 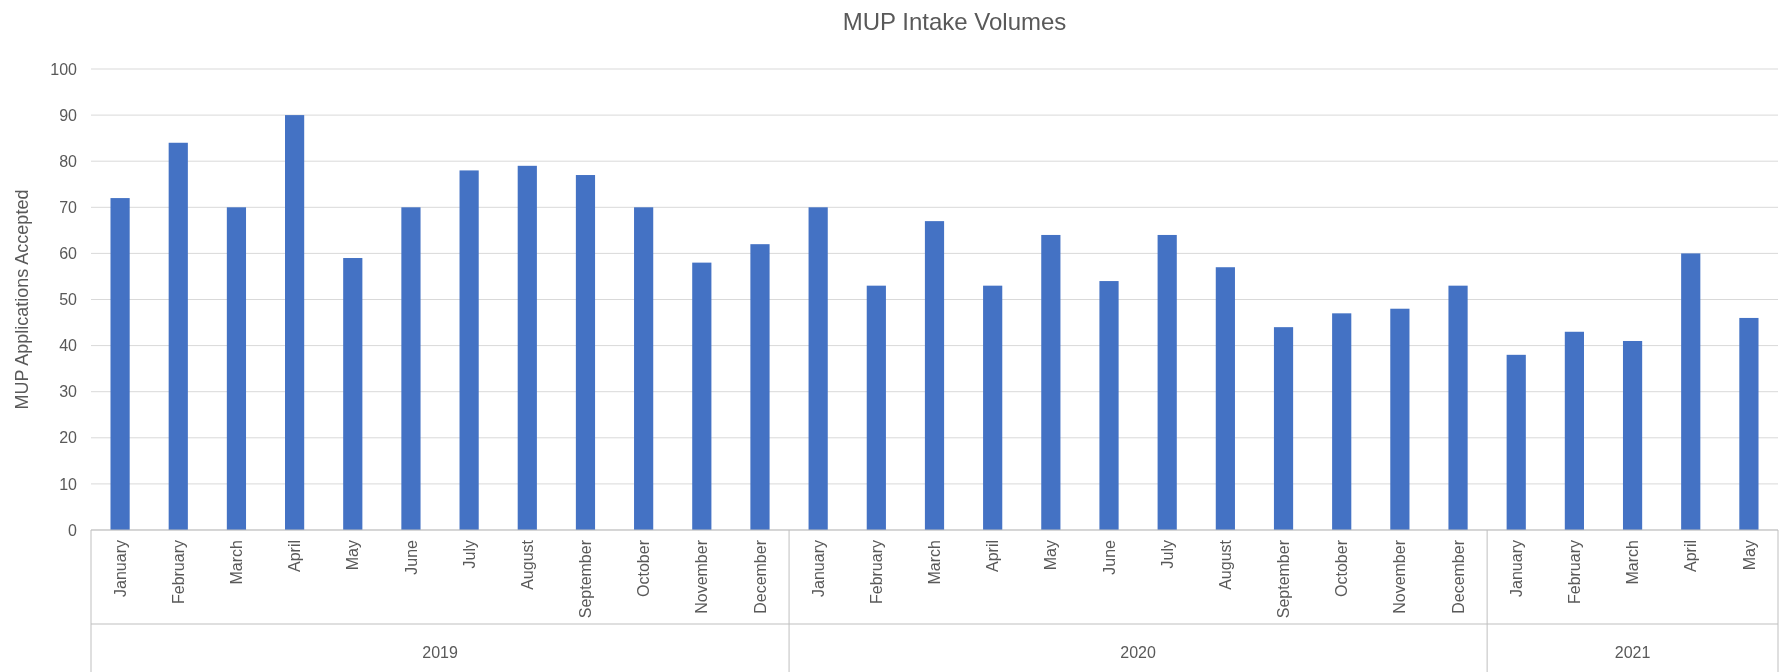 I want to click on y-tick-label: 40, so click(x=68, y=346).